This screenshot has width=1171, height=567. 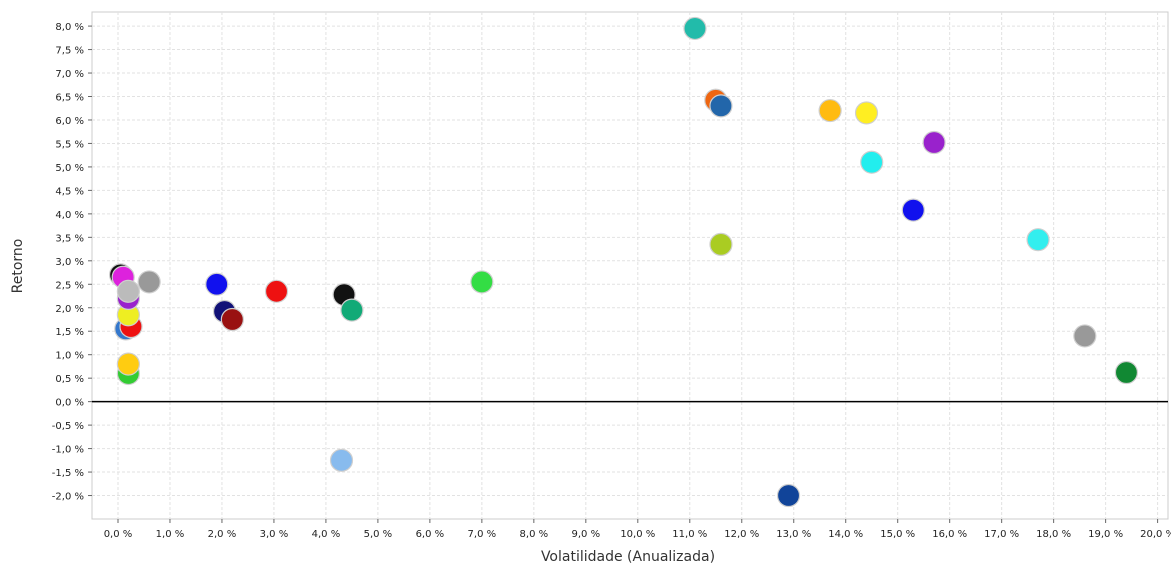 I want to click on y-tick-label: -2,0 %, so click(x=68, y=497).